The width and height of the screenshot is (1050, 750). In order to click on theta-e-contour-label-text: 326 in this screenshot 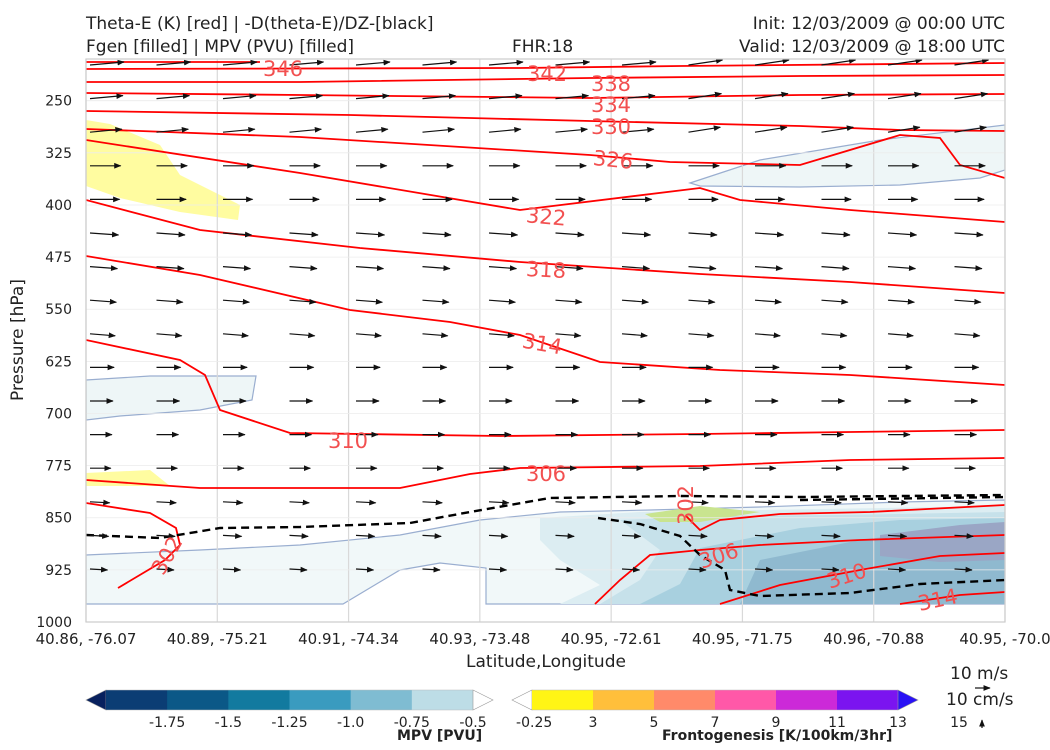, I will do `click(613, 160)`.